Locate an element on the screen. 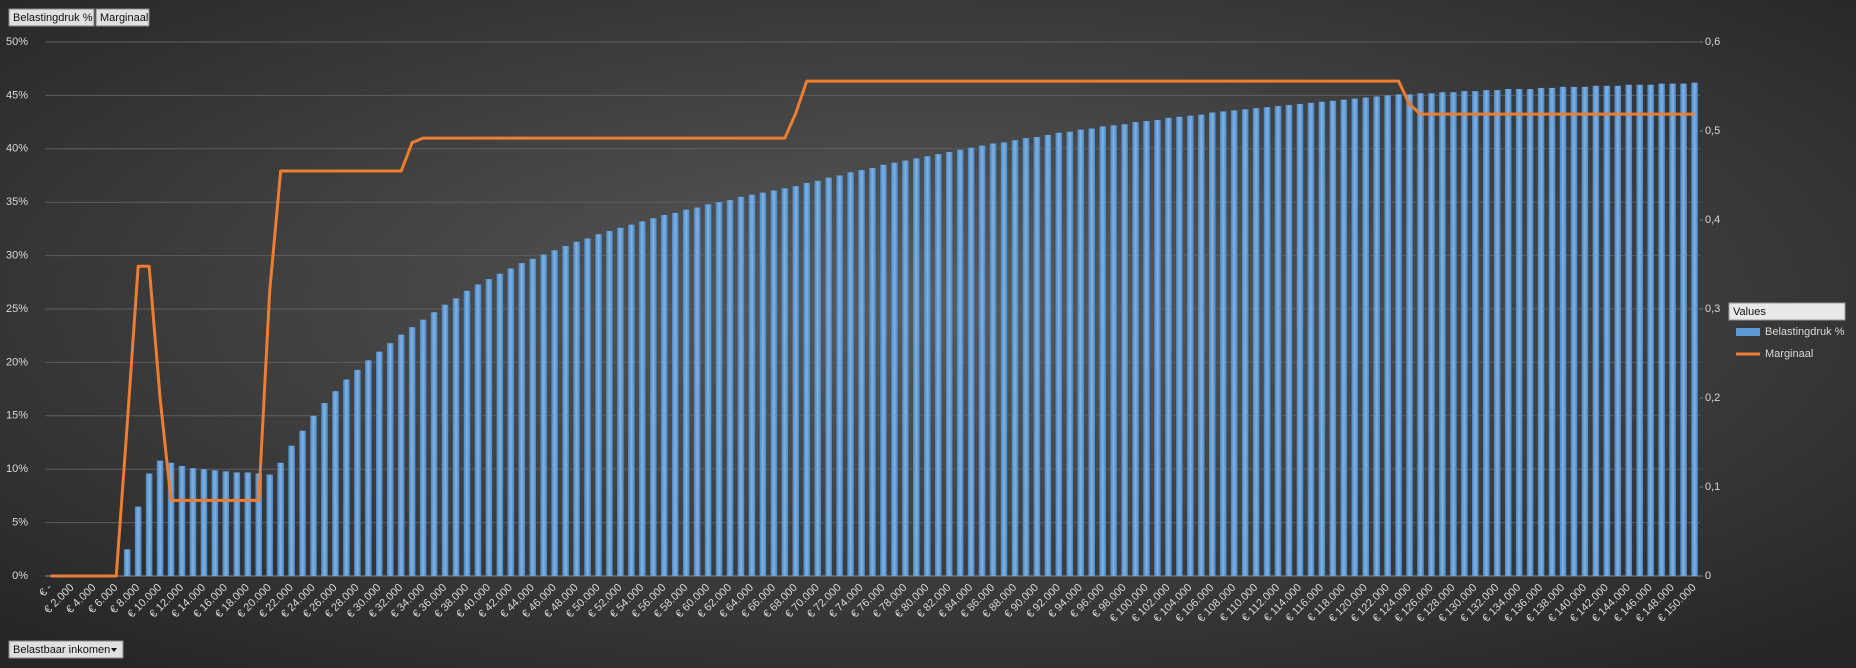 This screenshot has height=668, width=1856. button-label: Belastingdruk % is located at coordinates (53, 18).